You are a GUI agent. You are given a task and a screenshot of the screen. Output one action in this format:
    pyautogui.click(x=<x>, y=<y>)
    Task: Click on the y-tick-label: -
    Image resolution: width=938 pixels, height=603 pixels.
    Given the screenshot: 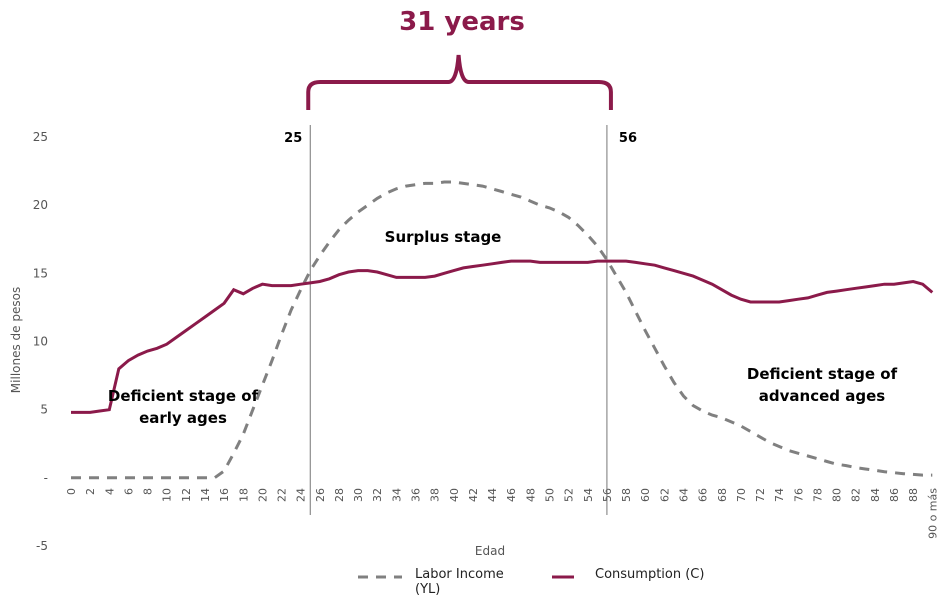 What is the action you would take?
    pyautogui.click(x=46, y=478)
    